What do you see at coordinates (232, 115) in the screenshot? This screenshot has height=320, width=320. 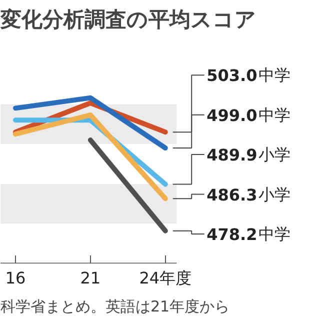 I see `data-label: 499.0` at bounding box center [232, 115].